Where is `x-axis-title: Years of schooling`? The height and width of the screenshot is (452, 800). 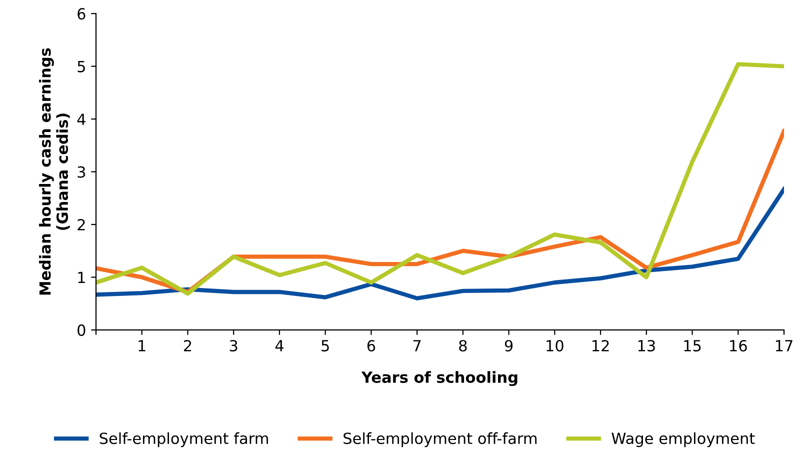
x-axis-title: Years of schooling is located at coordinates (439, 378).